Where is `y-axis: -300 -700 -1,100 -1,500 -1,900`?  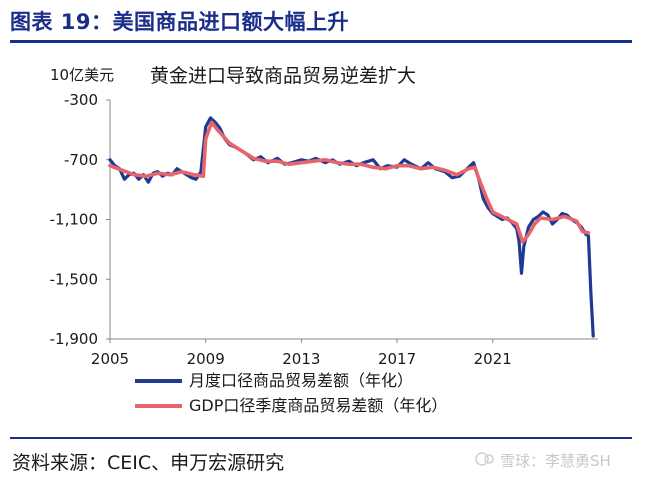 y-axis: -300 -700 -1,100 -1,500 -1,900 is located at coordinates (80, 219).